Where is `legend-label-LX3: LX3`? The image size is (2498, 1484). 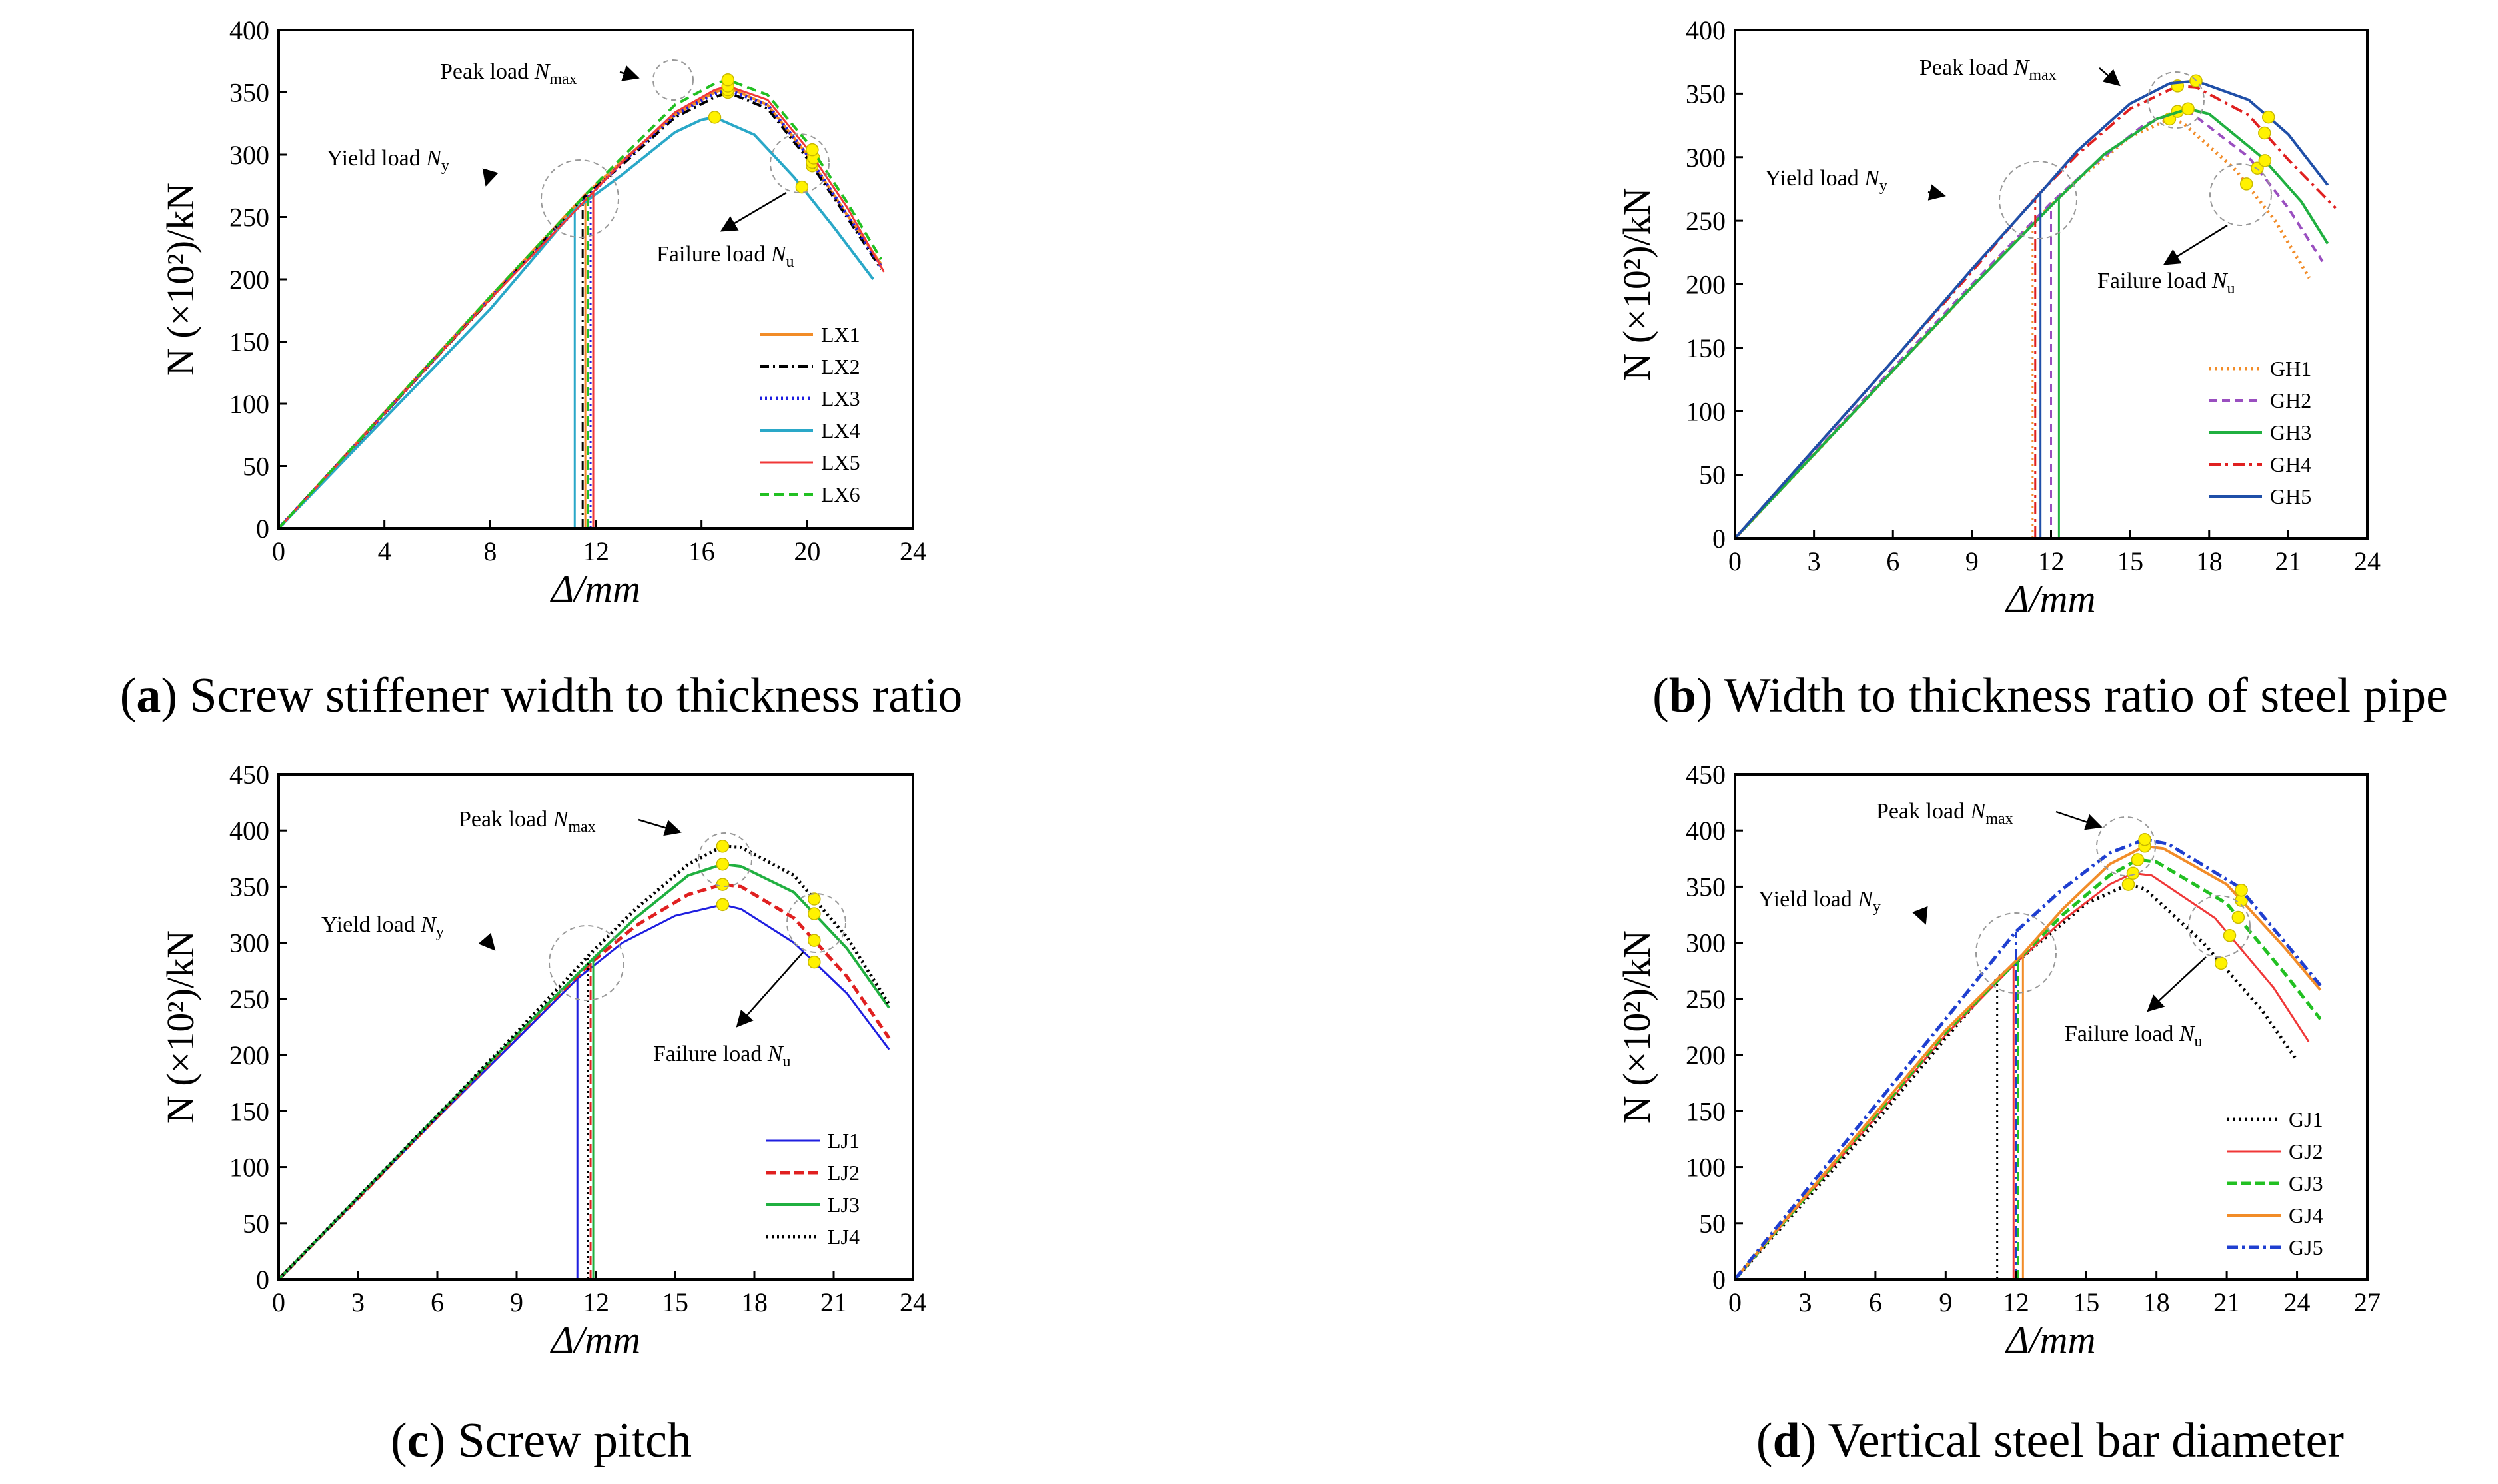
legend-label-LX3: LX3 is located at coordinates (841, 398).